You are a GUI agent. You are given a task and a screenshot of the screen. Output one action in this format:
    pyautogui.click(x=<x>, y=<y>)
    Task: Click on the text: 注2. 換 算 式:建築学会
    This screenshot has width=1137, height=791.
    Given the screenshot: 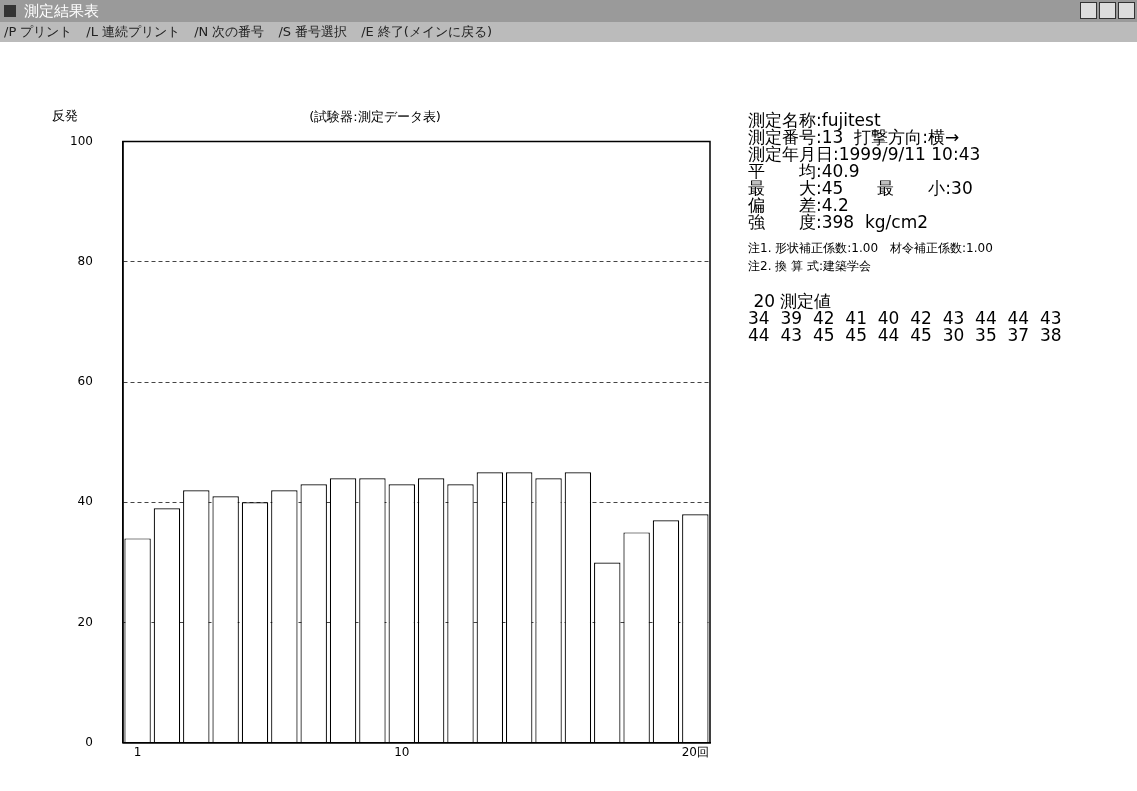 What is the action you would take?
    pyautogui.click(x=810, y=266)
    